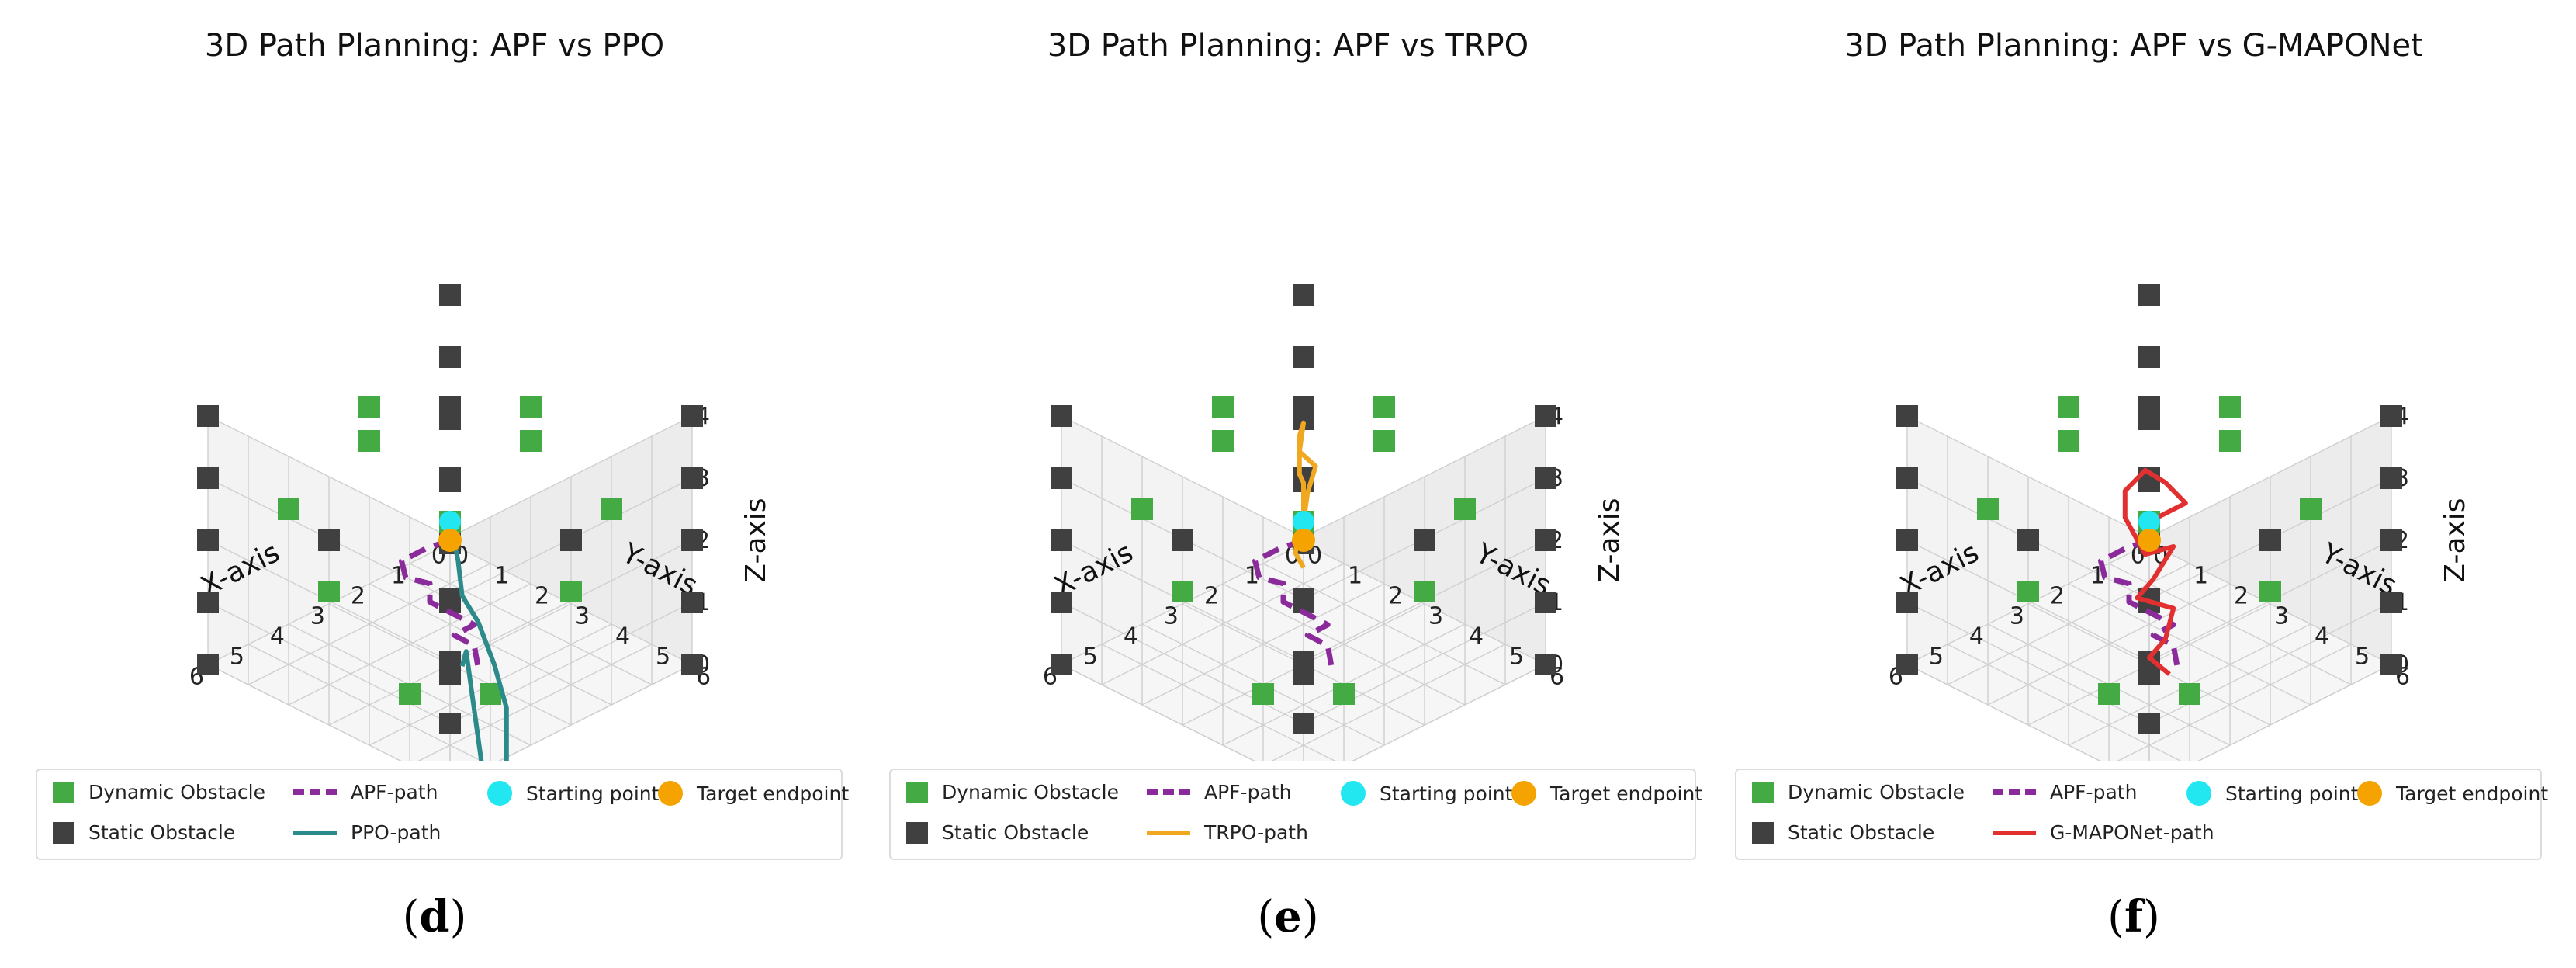 This screenshot has height=968, width=2576. I want to click on legend-item-apf: APF-path, so click(2065, 792).